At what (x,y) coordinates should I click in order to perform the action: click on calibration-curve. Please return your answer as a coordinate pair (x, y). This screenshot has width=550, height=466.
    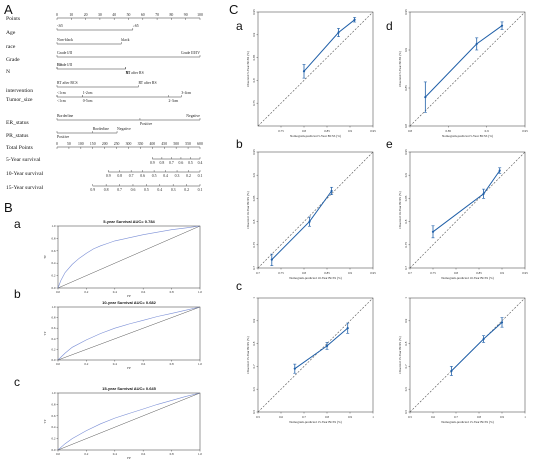
    Looking at the image, I should click on (321, 348).